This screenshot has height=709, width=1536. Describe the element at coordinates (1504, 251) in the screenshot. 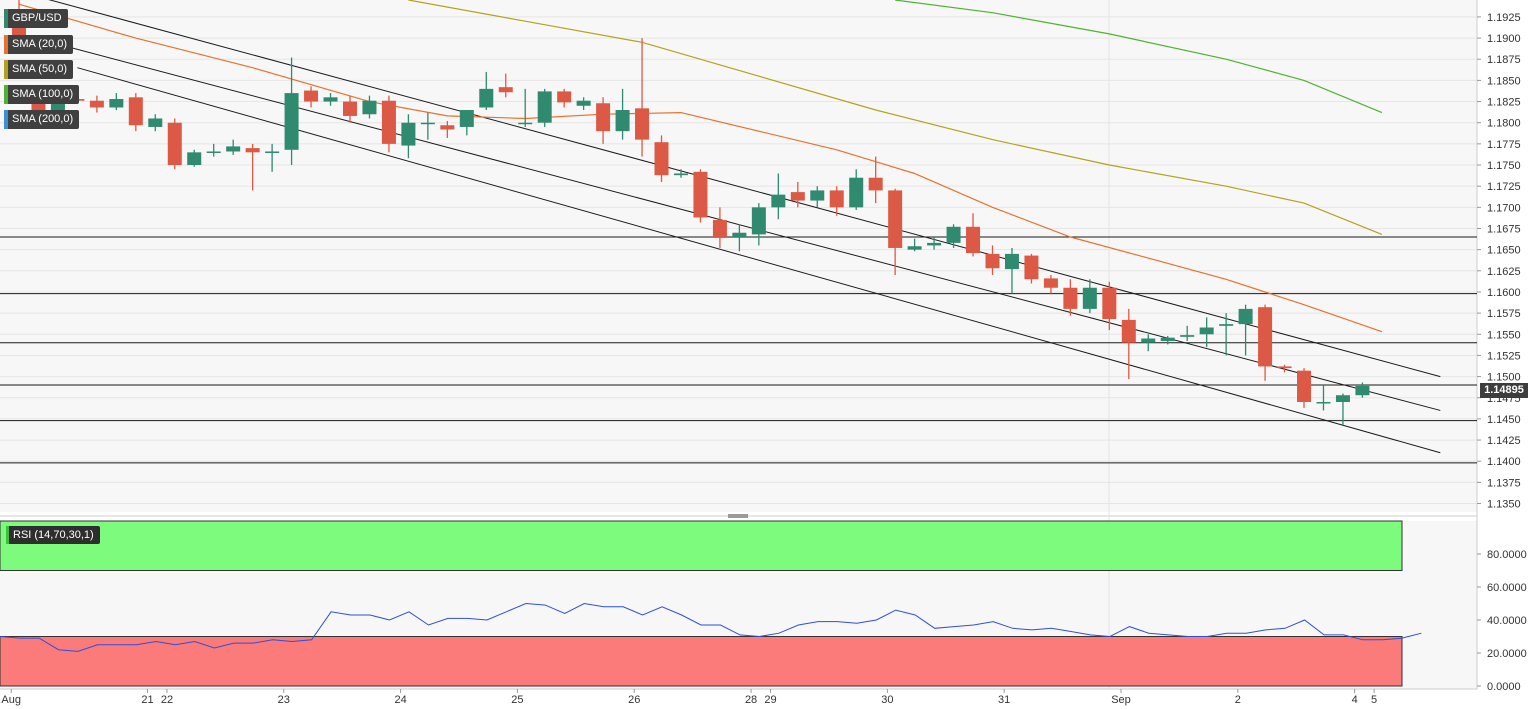

I see `y-tick-label: 1.1650` at that location.